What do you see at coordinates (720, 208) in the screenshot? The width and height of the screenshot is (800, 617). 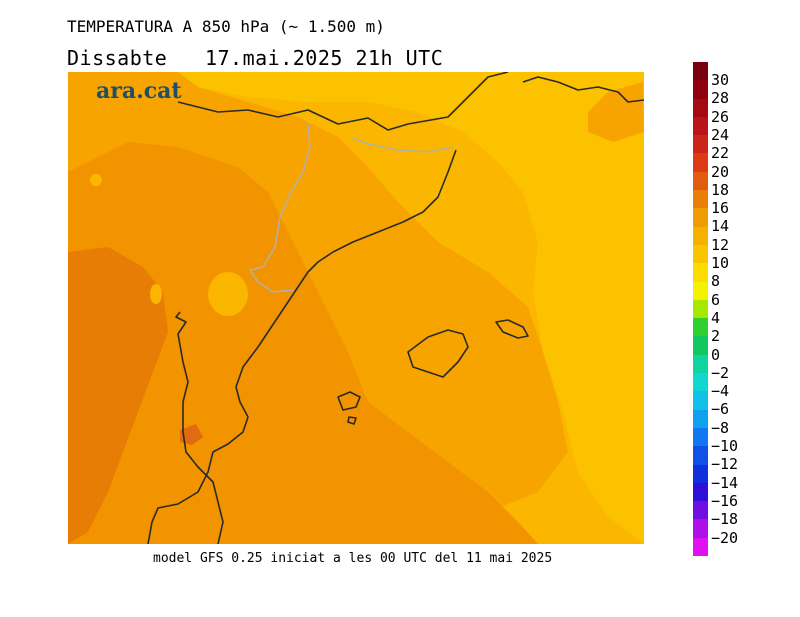 I see `colorbar-tick-label: 16` at bounding box center [720, 208].